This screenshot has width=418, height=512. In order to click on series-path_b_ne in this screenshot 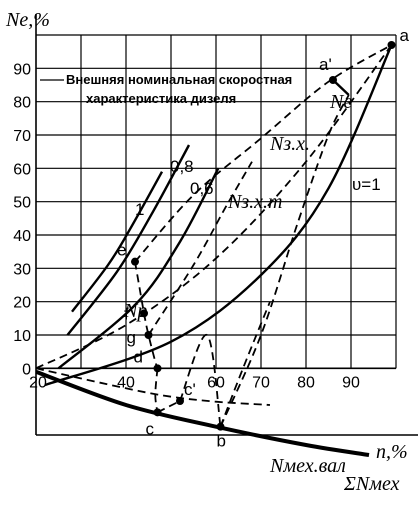, I will do `click(245, 364)`.